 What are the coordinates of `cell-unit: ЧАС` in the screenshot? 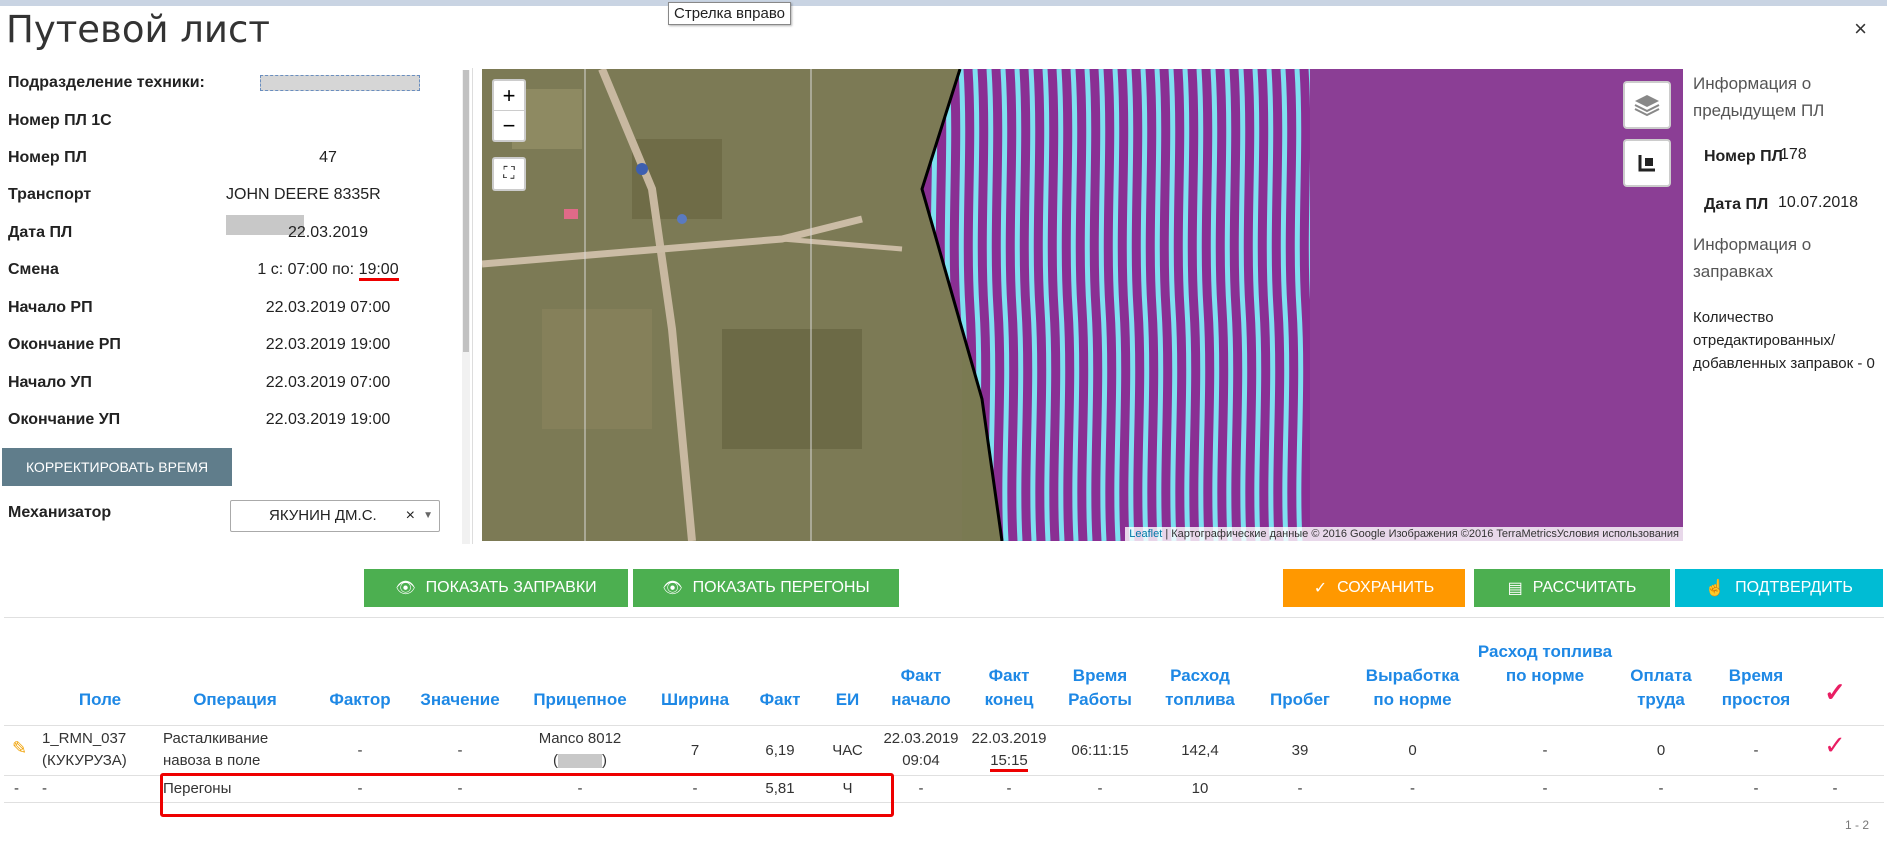 It's located at (847, 750).